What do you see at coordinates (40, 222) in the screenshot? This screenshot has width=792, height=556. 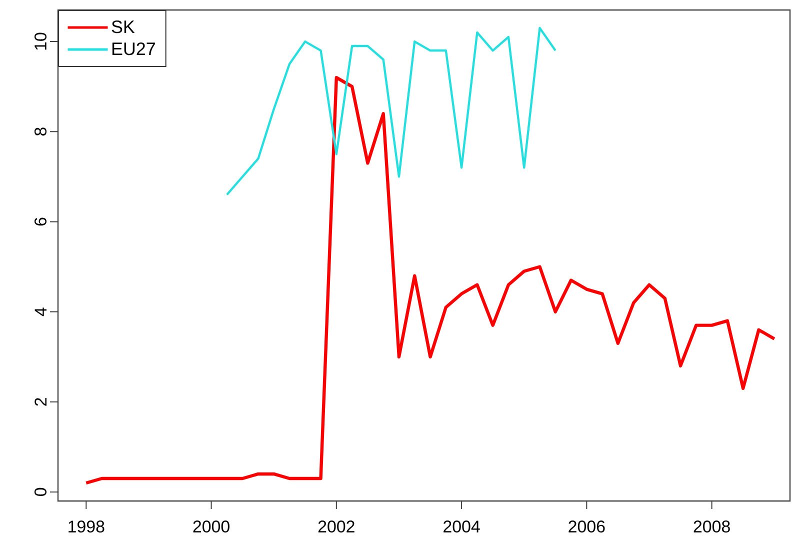 I see `y-tick-label: 6` at bounding box center [40, 222].